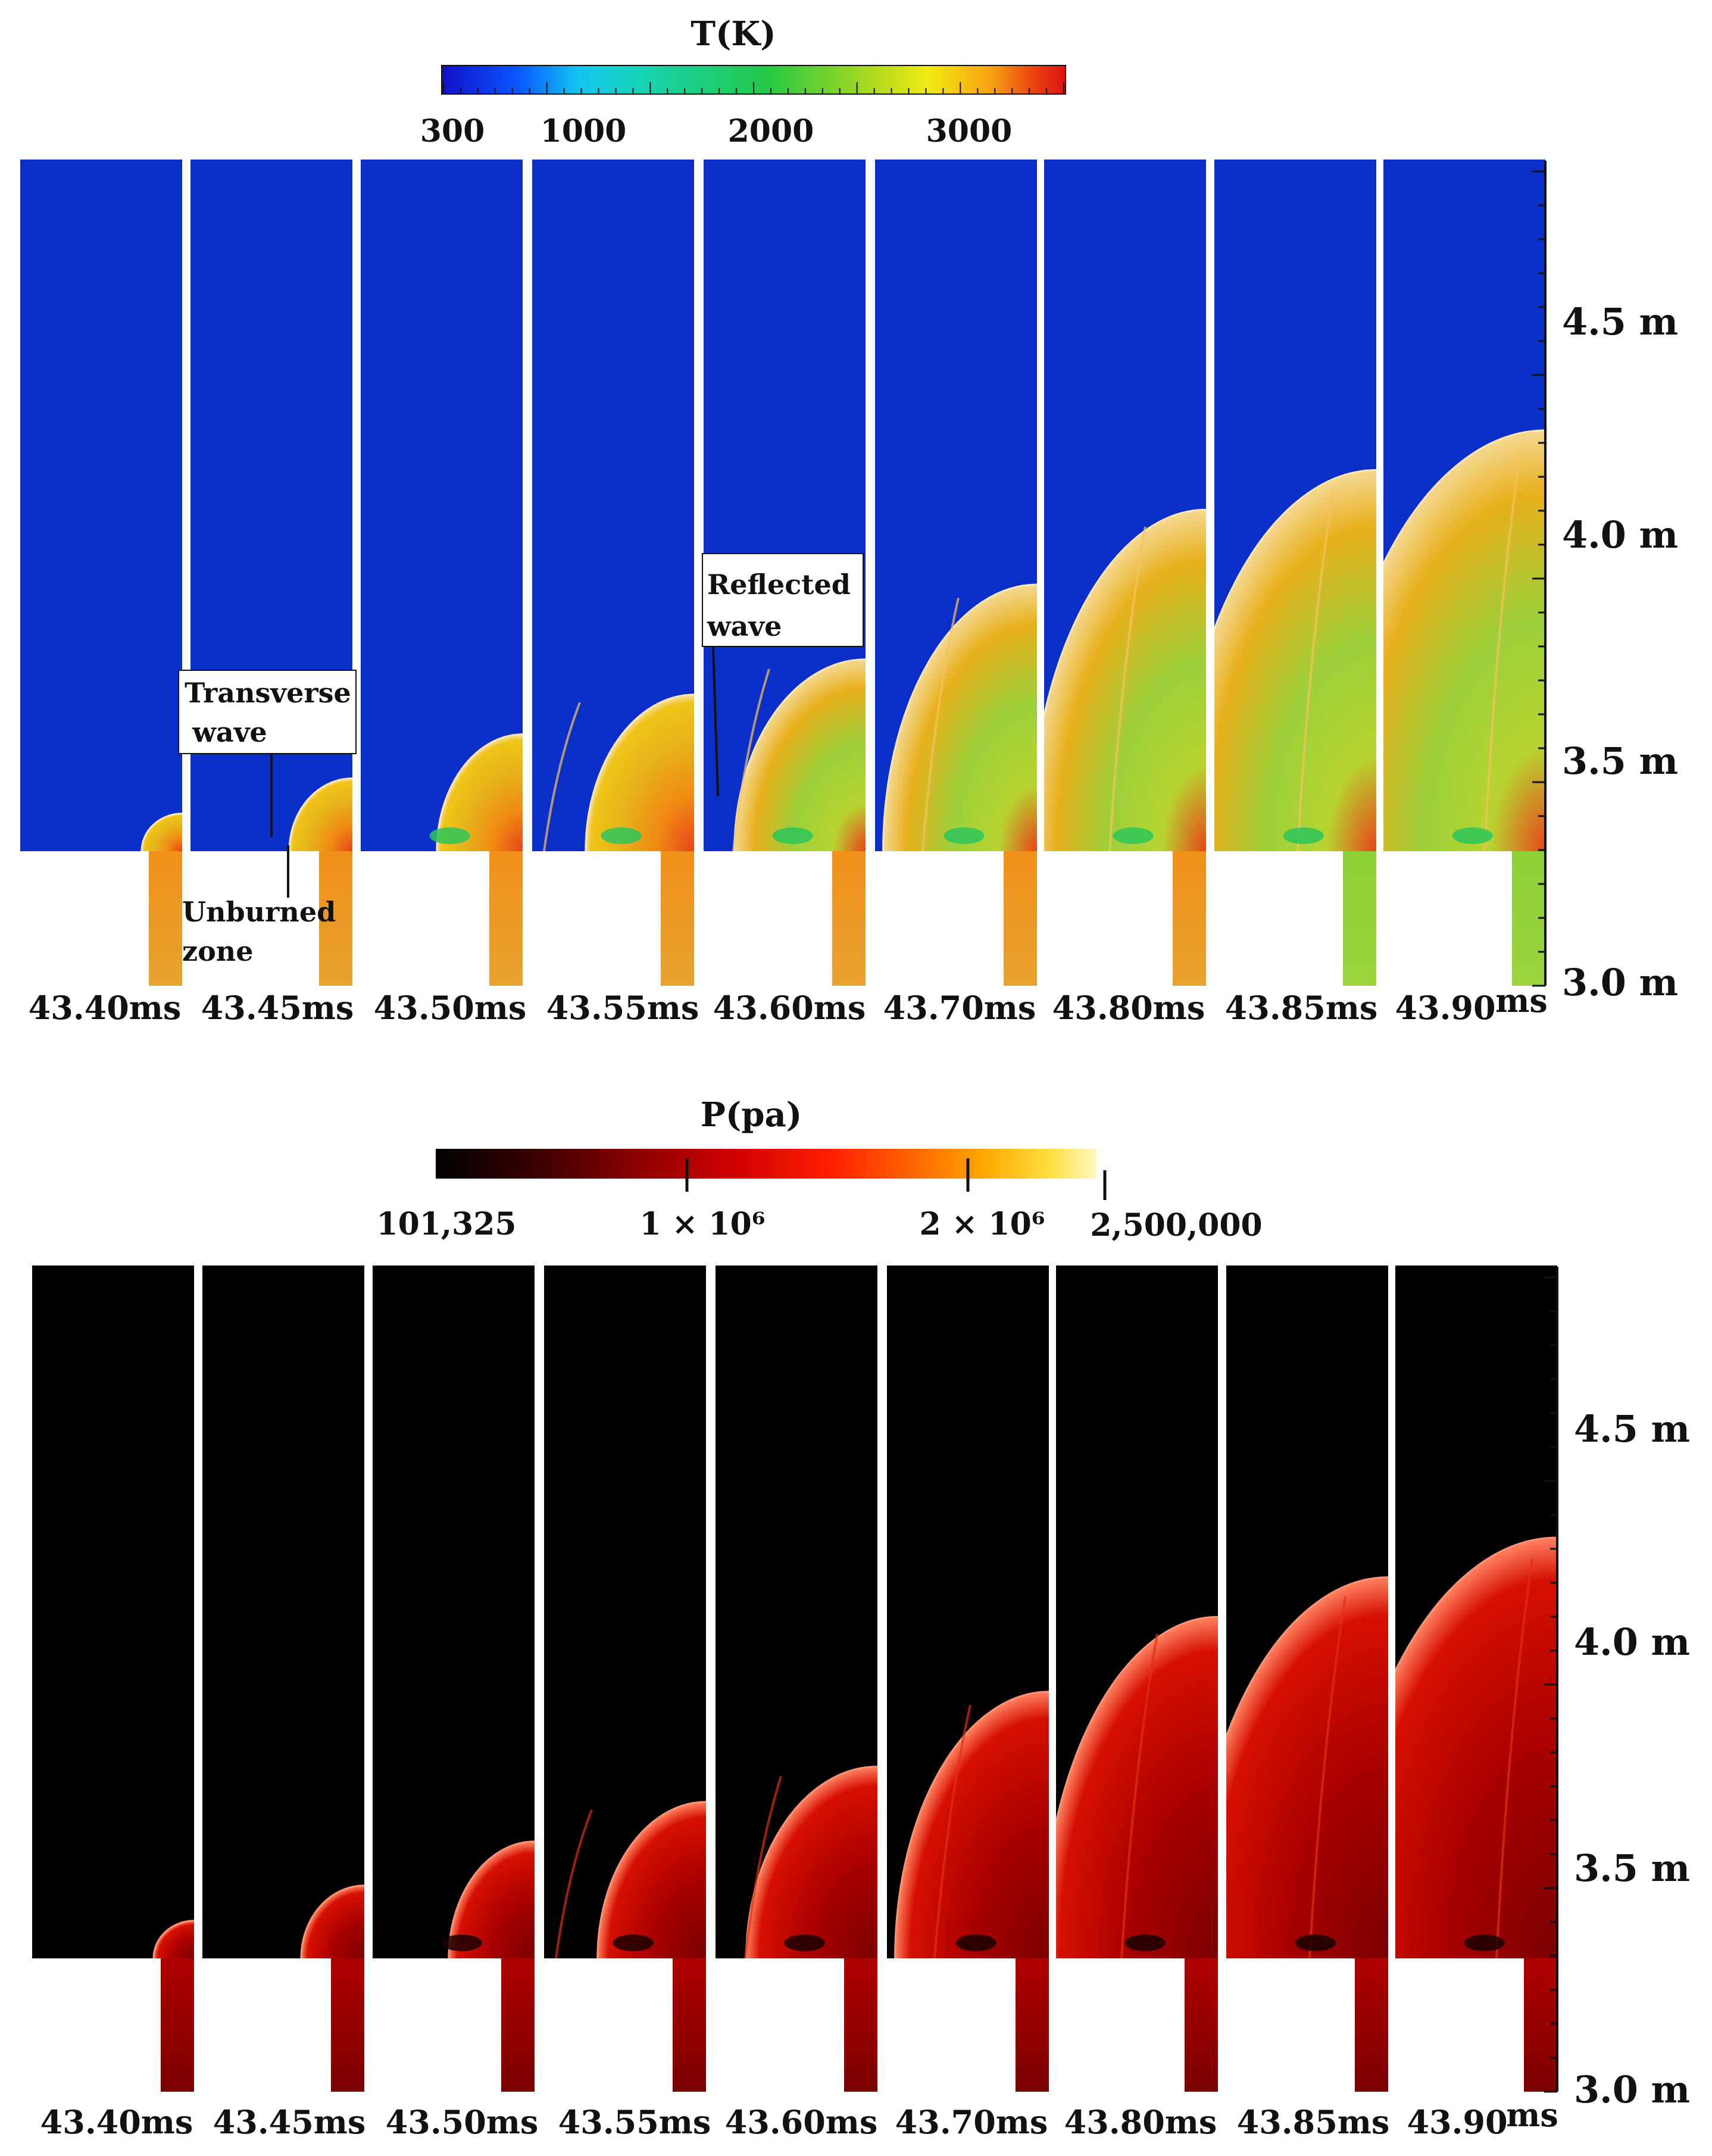 The height and width of the screenshot is (2156, 1712). Describe the element at coordinates (1620, 761) in the screenshot. I see `temperature-axis-label: 3.5 m` at that location.